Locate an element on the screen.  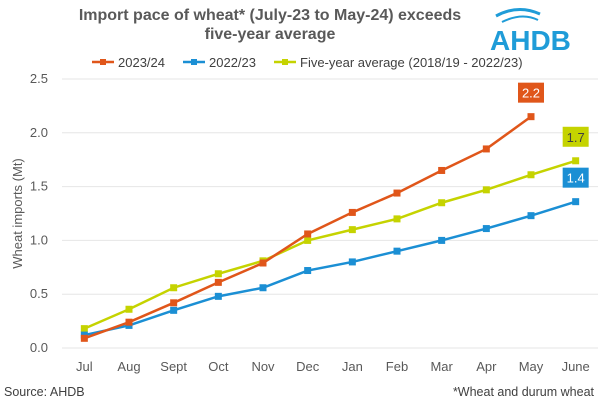
end-label: 1.7 is located at coordinates (576, 137).